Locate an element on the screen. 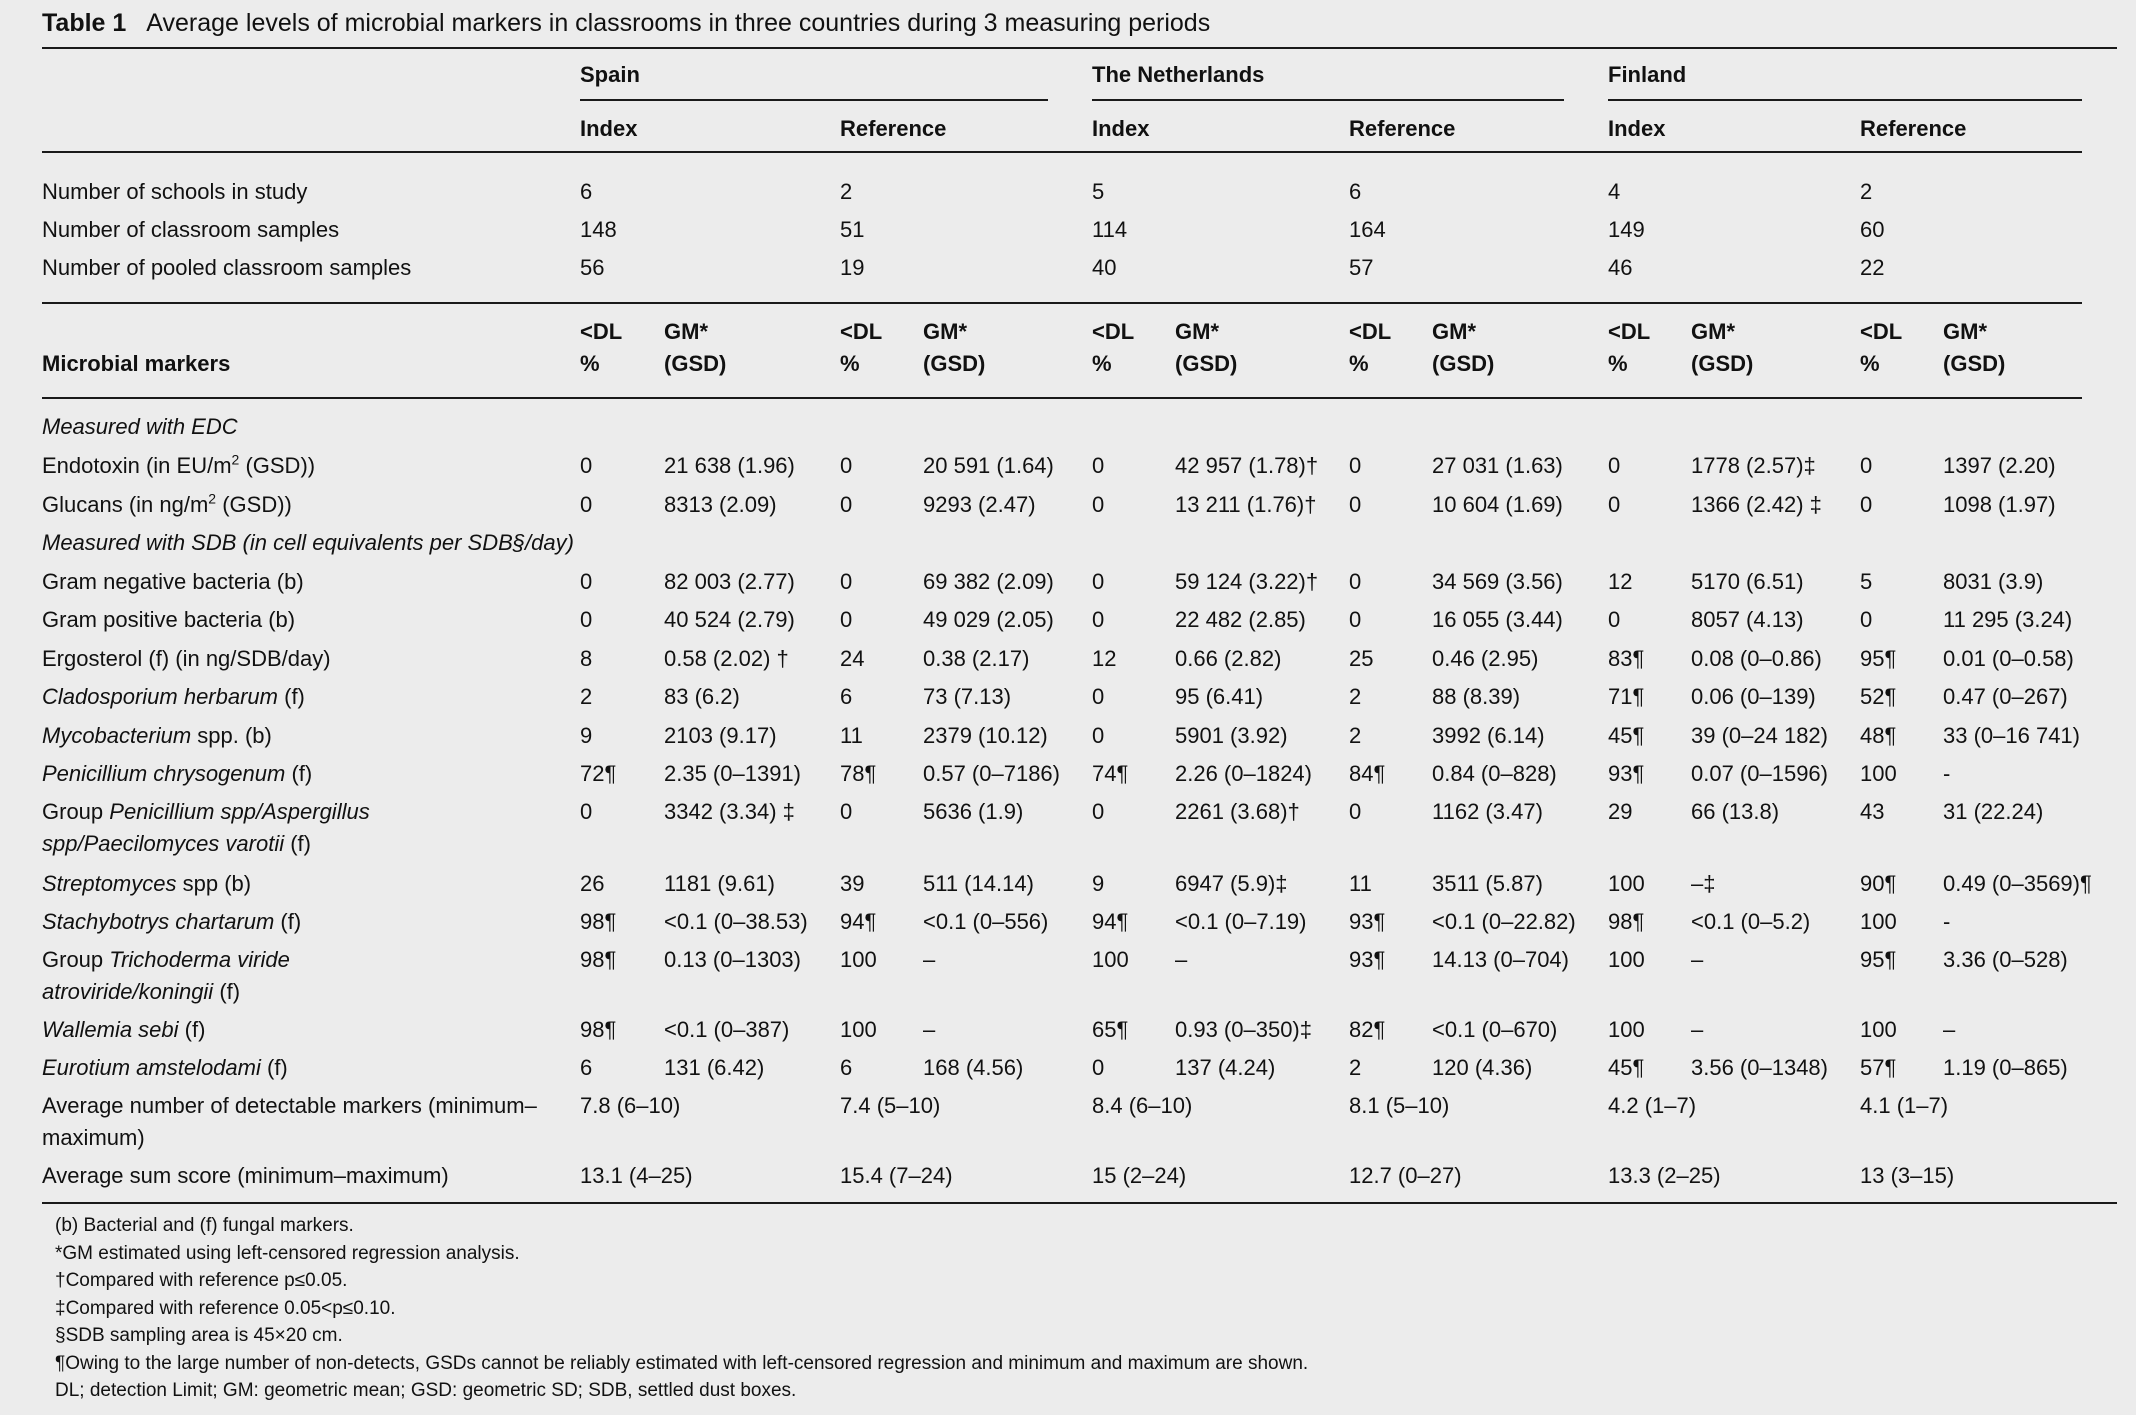 Image resolution: width=2136 pixels, height=1415 pixels. marker-row-b0-dl-0: 26 is located at coordinates (592, 883).